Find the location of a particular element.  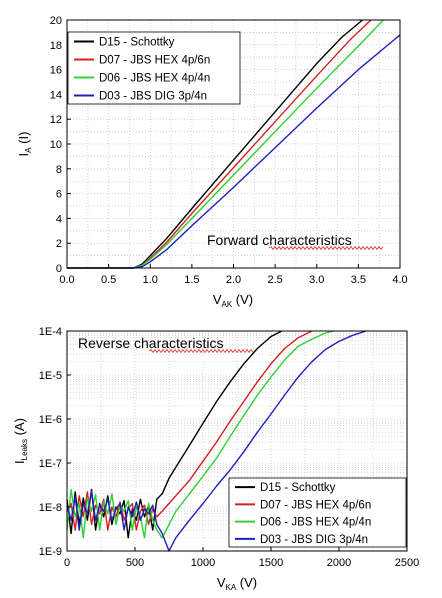

y-tick-label: 0 is located at coordinates (59, 269).